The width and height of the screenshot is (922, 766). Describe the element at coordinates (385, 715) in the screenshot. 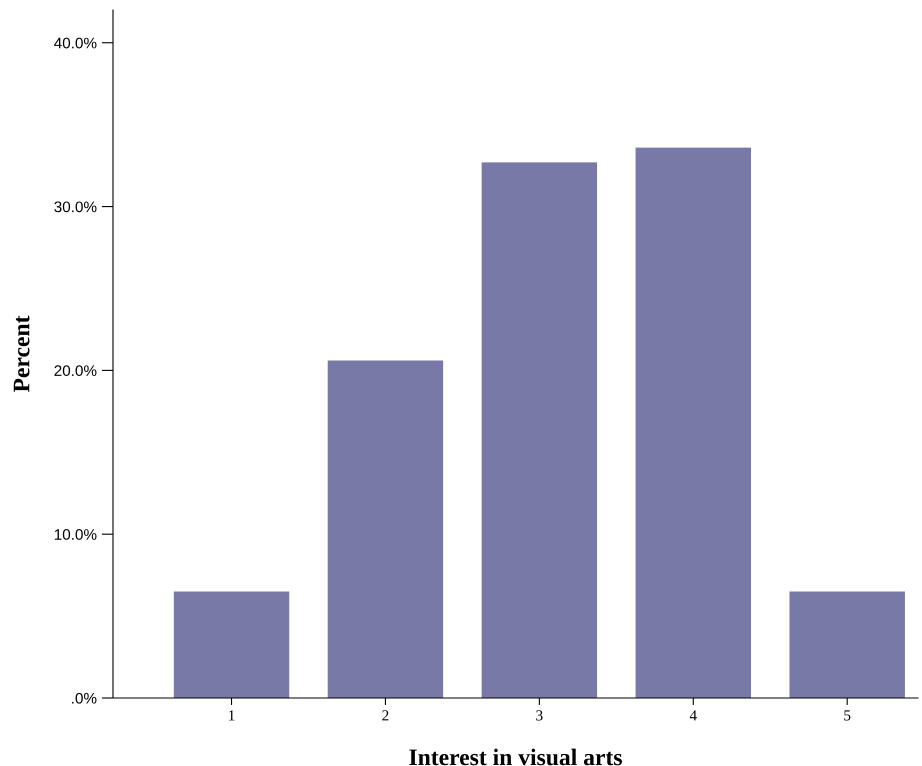

I see `x-tick-label: 2` at that location.